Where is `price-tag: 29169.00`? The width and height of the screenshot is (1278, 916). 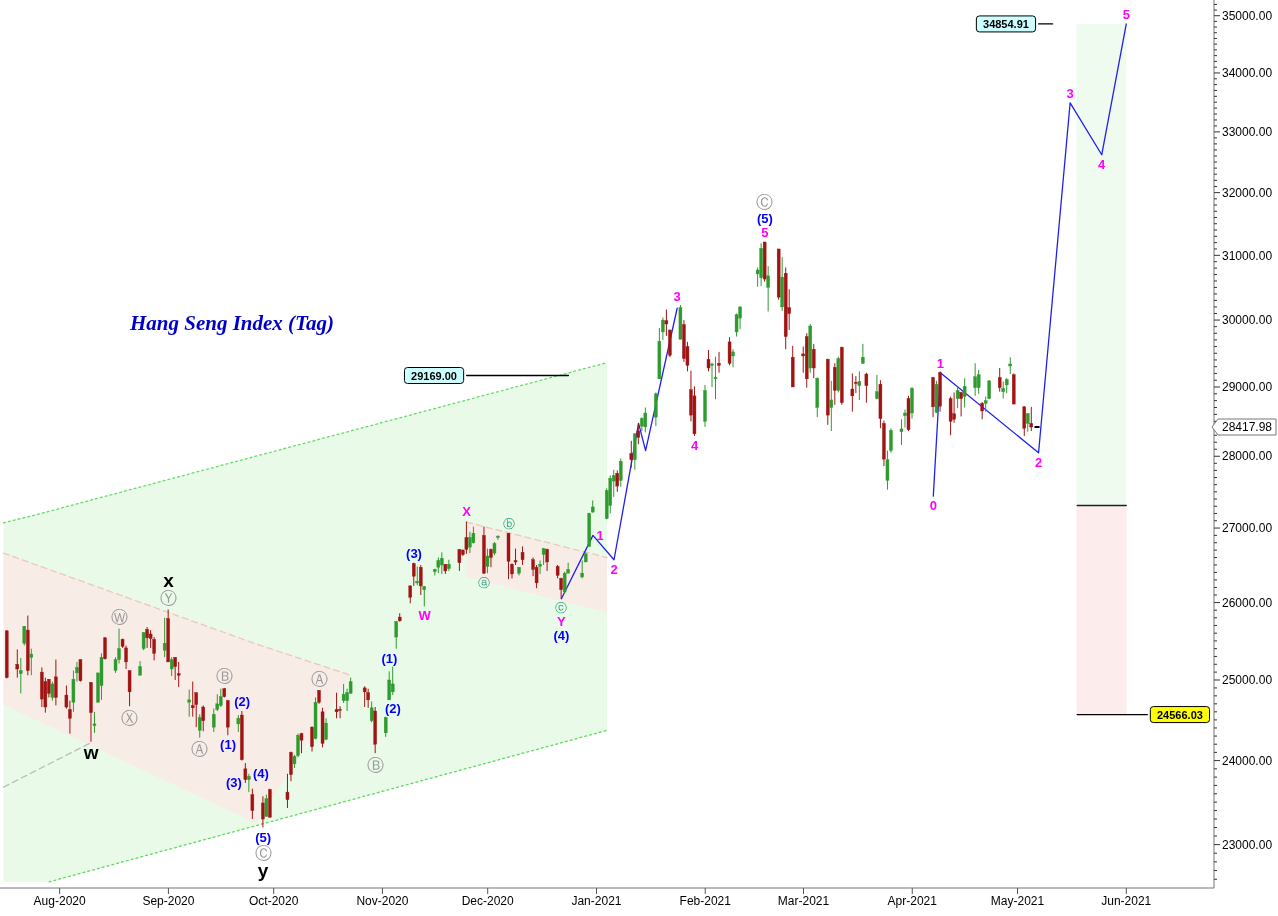
price-tag: 29169.00 is located at coordinates (434, 375).